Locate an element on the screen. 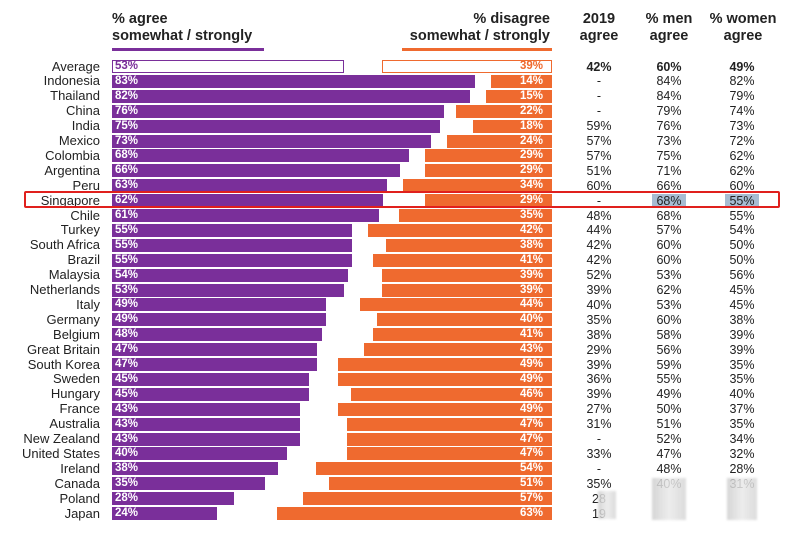 Image resolution: width=794 pixels, height=538 pixels. cell-men-agree: 76% is located at coordinates (669, 126).